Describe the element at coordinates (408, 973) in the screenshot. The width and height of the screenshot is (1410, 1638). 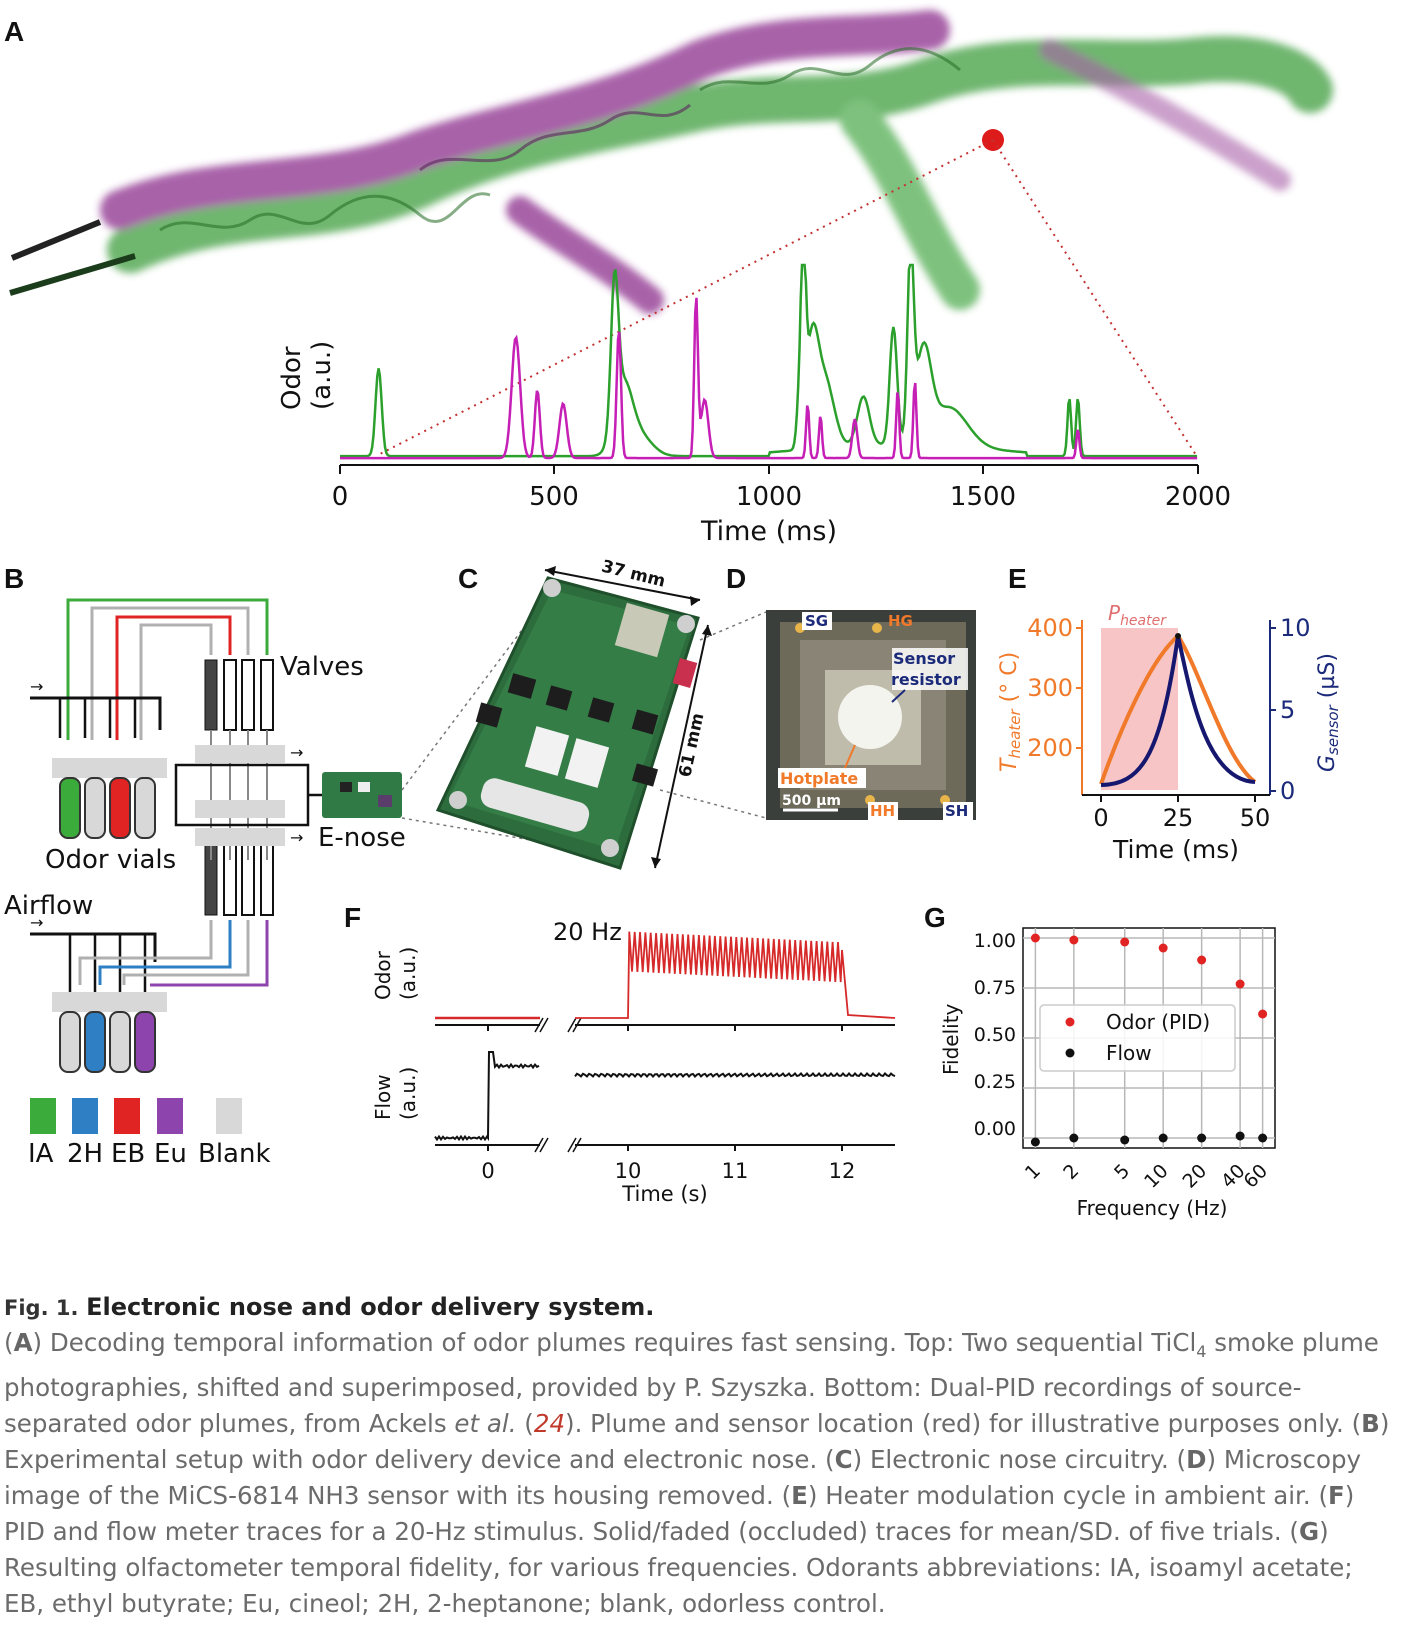
I see `panel-f-odor-label-line2: (a.u.)` at that location.